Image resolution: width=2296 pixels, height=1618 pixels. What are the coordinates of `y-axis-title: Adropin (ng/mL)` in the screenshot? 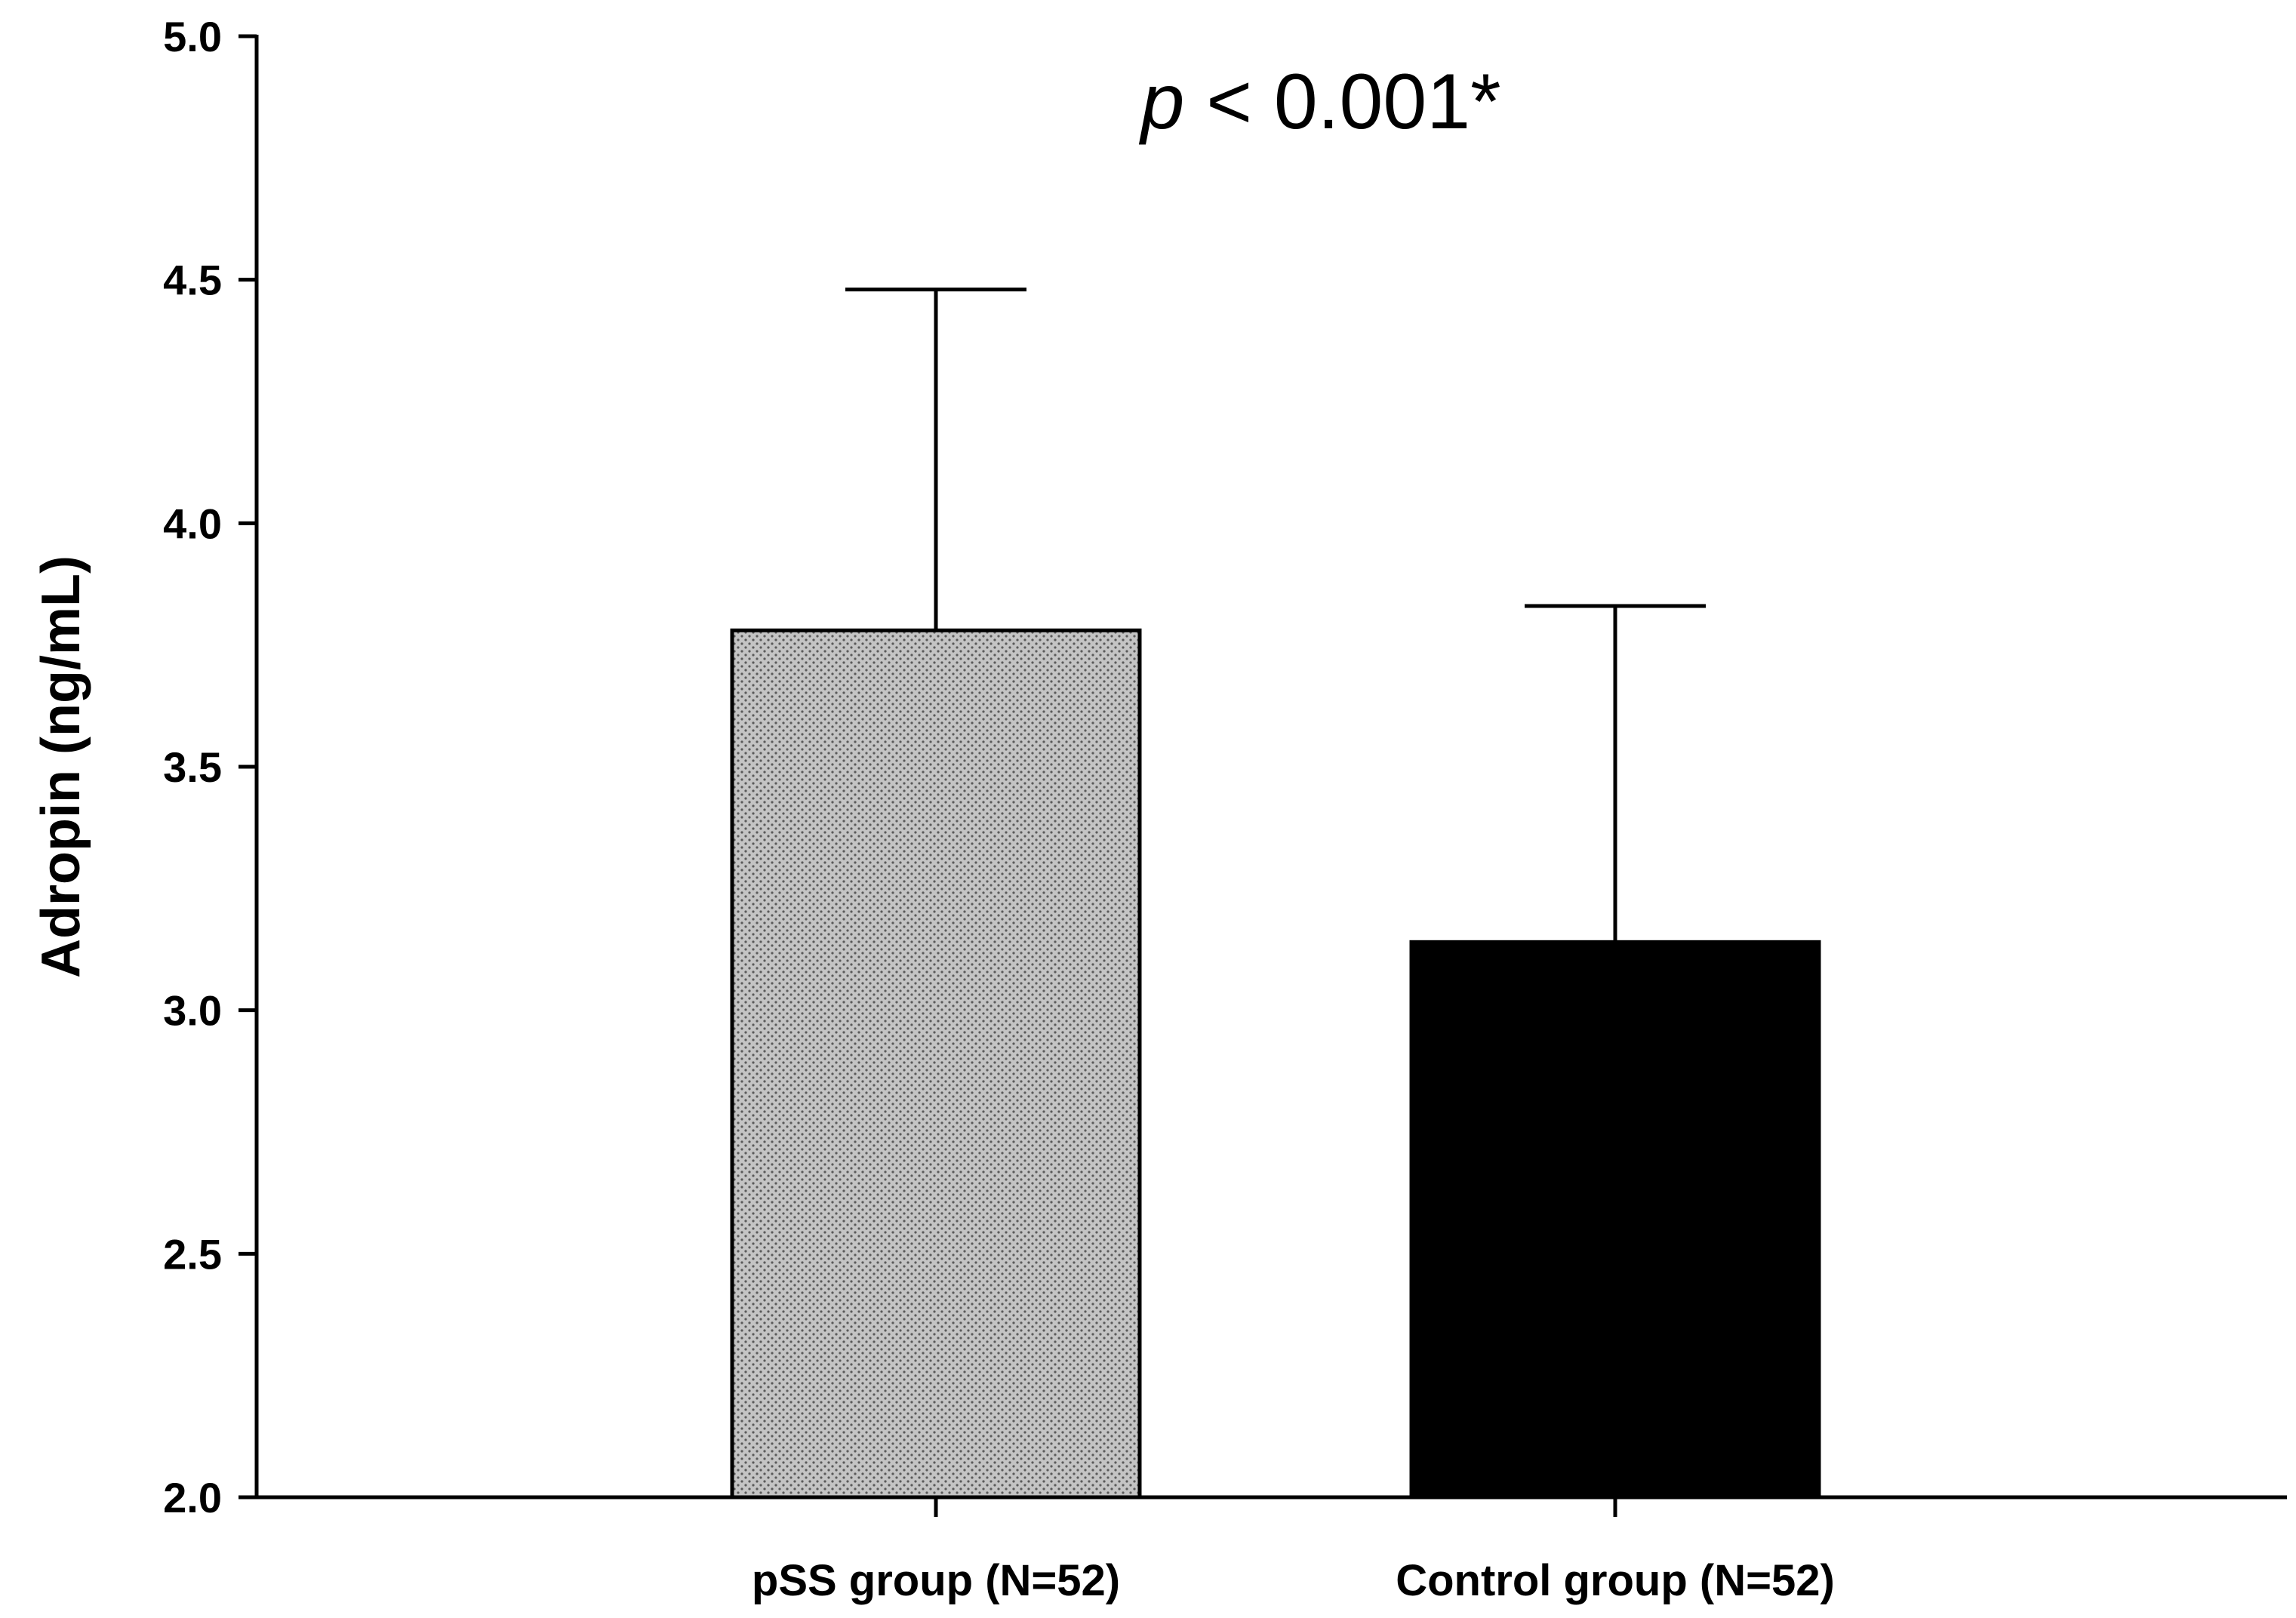 It's located at (61, 766).